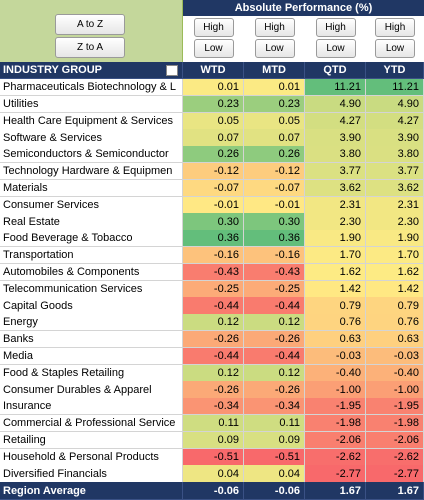 This screenshot has height=500, width=424. What do you see at coordinates (395, 256) in the screenshot?
I see `value-cell: 1.70` at bounding box center [395, 256].